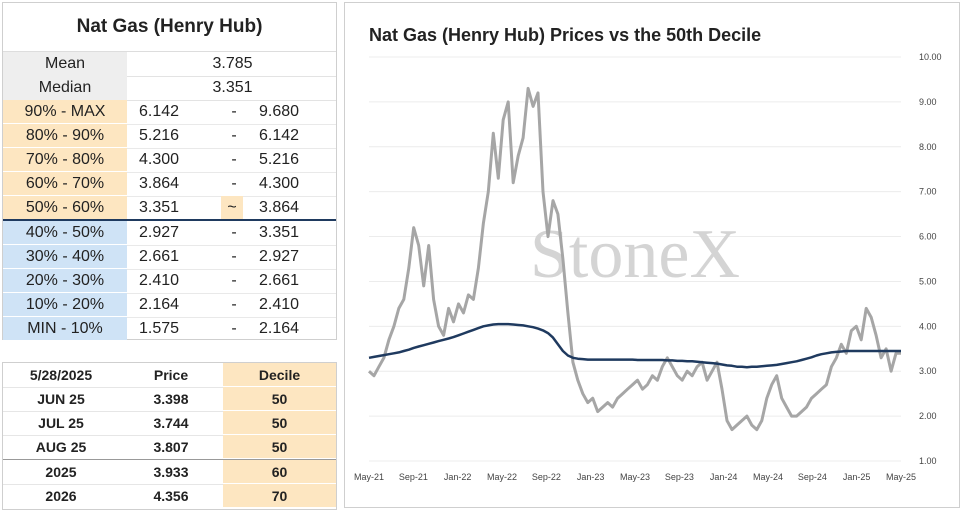 The height and width of the screenshot is (512, 960). What do you see at coordinates (159, 183) in the screenshot?
I see `decile-low: 3.864` at bounding box center [159, 183].